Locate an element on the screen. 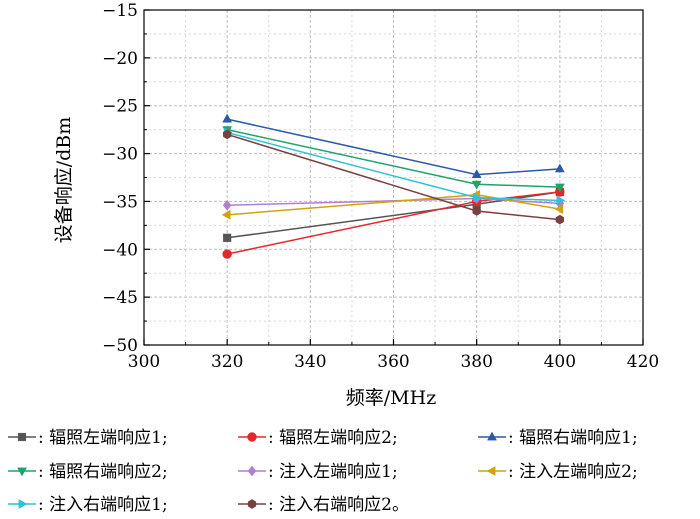  legend-label: : 注入右端响应1; is located at coordinates (103, 505).